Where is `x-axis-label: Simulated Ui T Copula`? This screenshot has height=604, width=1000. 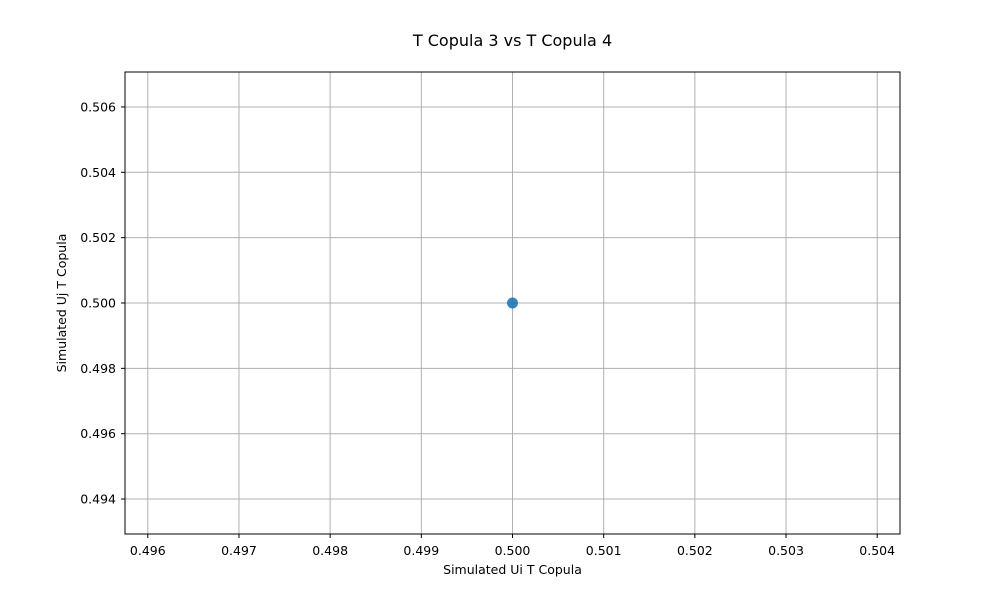
x-axis-label: Simulated Ui T Copula is located at coordinates (512, 569).